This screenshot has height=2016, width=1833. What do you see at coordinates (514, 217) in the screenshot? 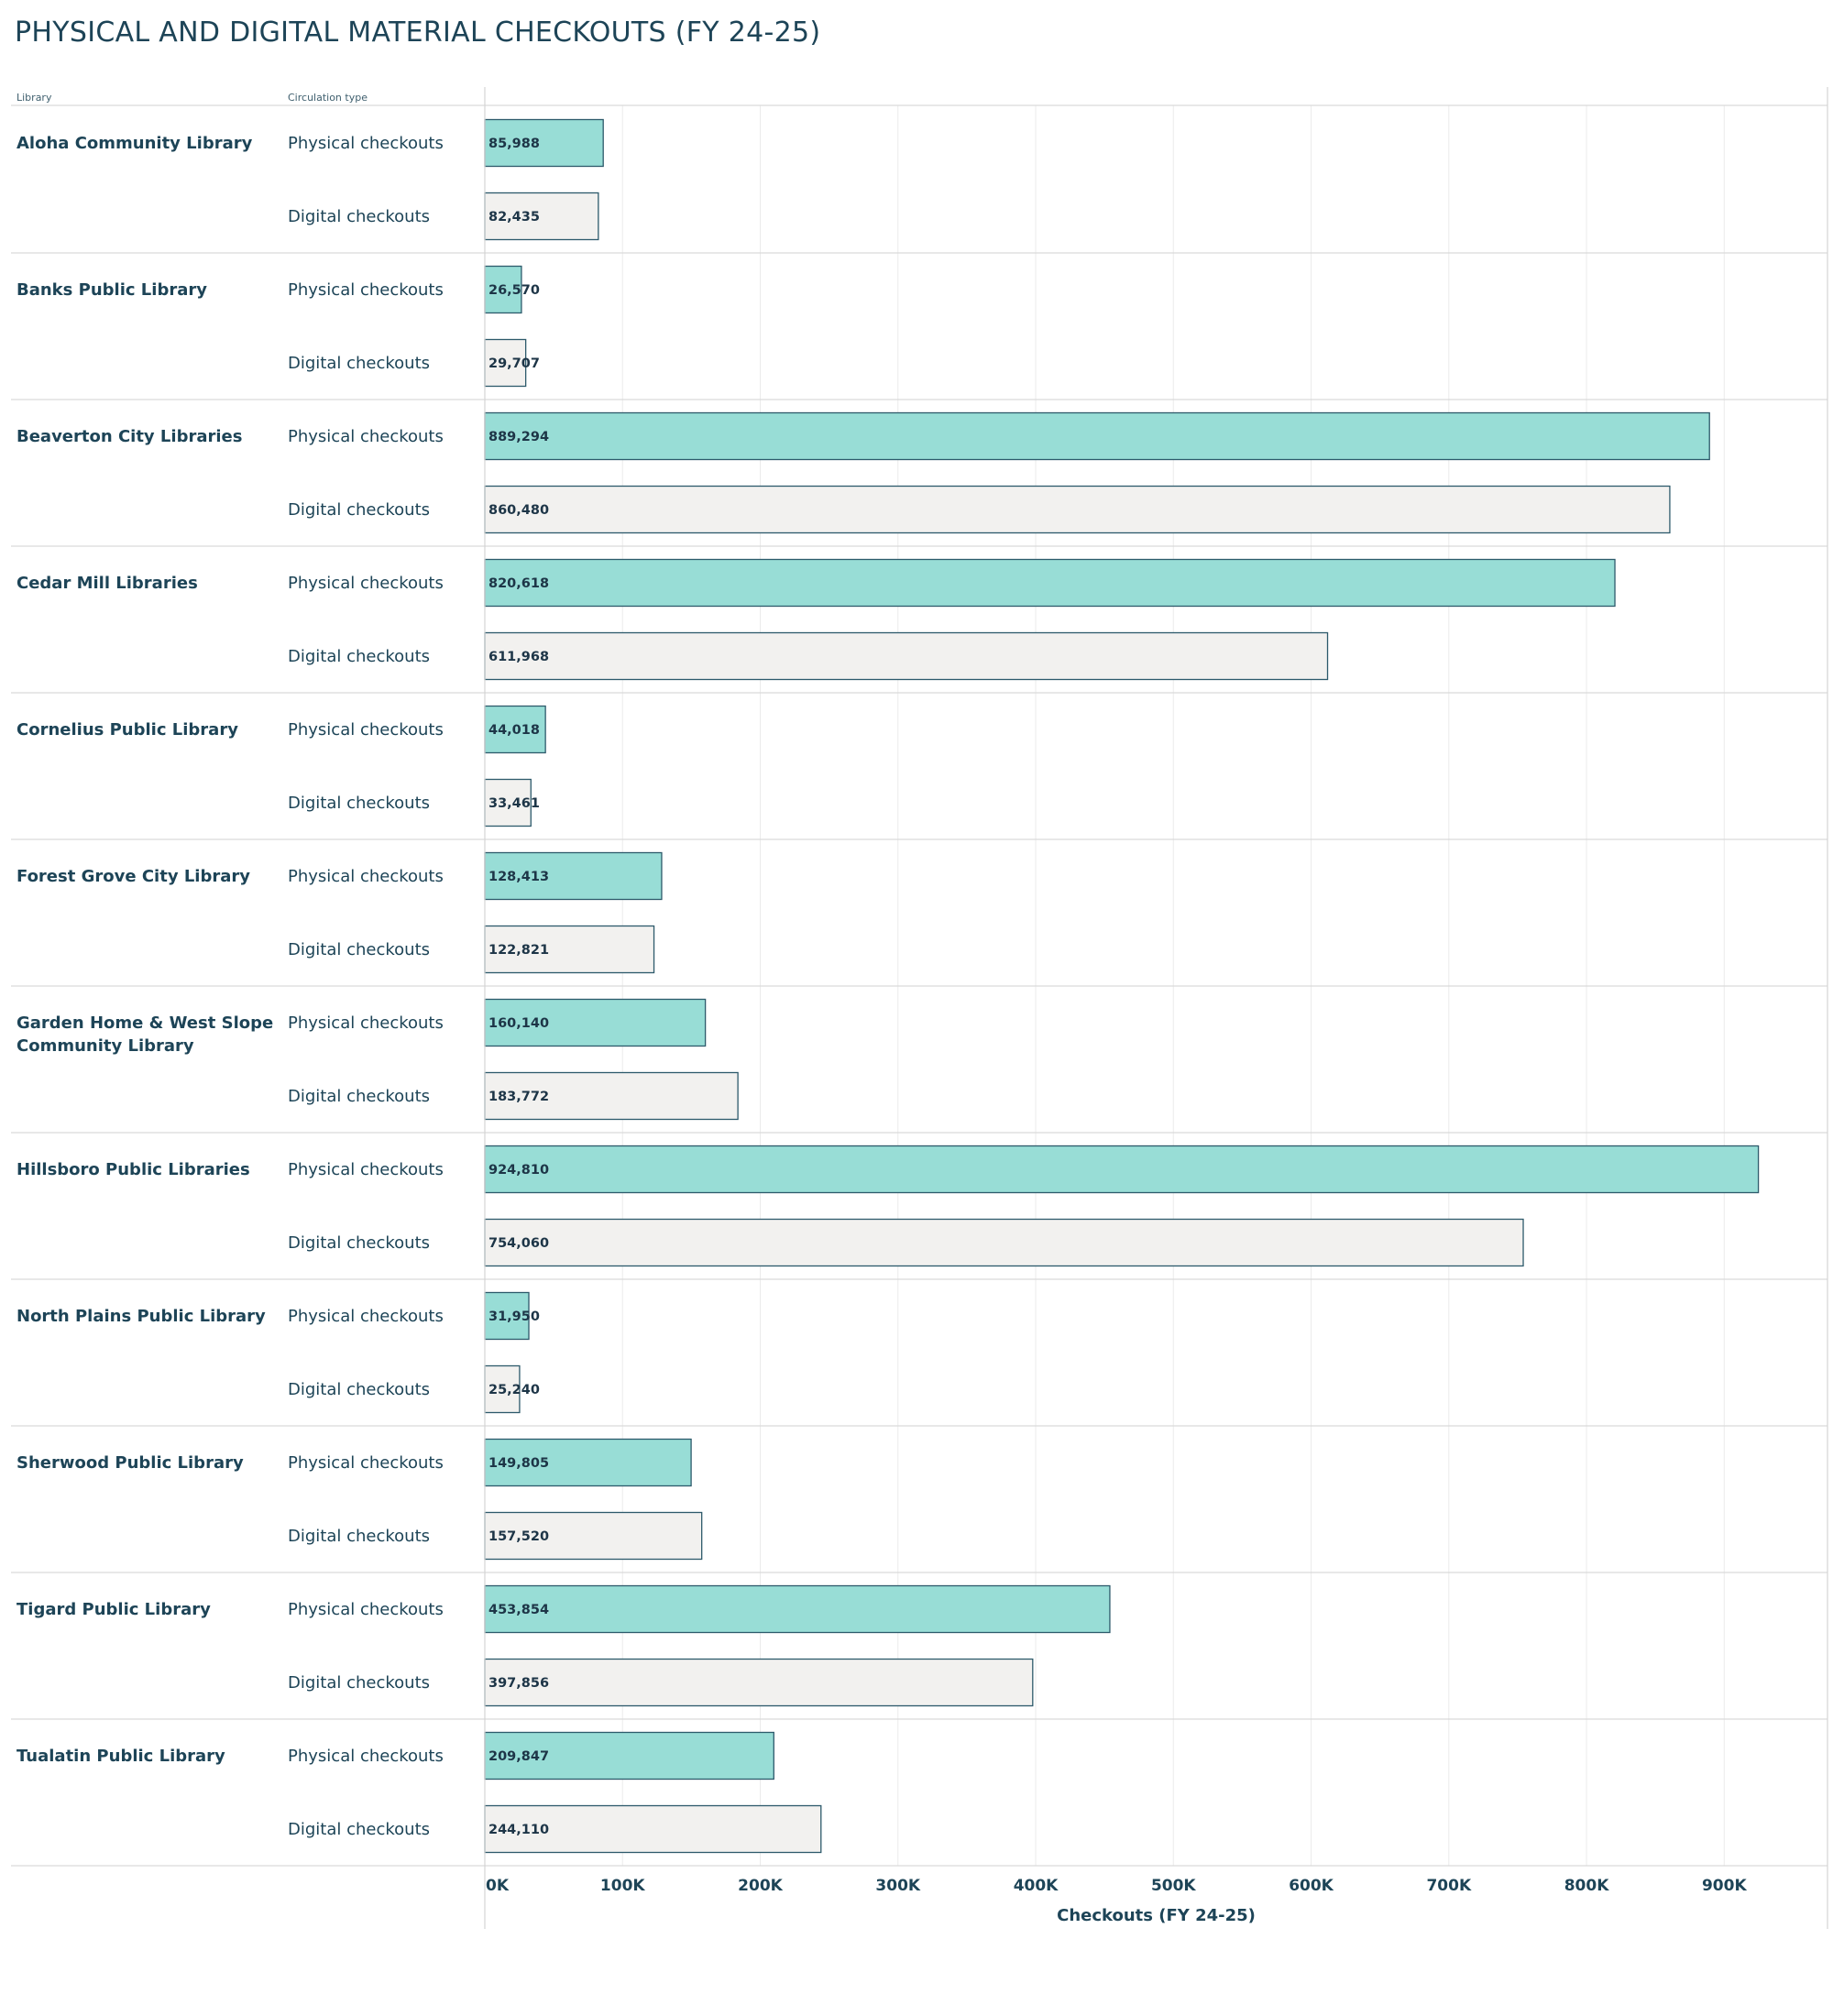
I see `bar-value-label: 82,435` at bounding box center [514, 217].